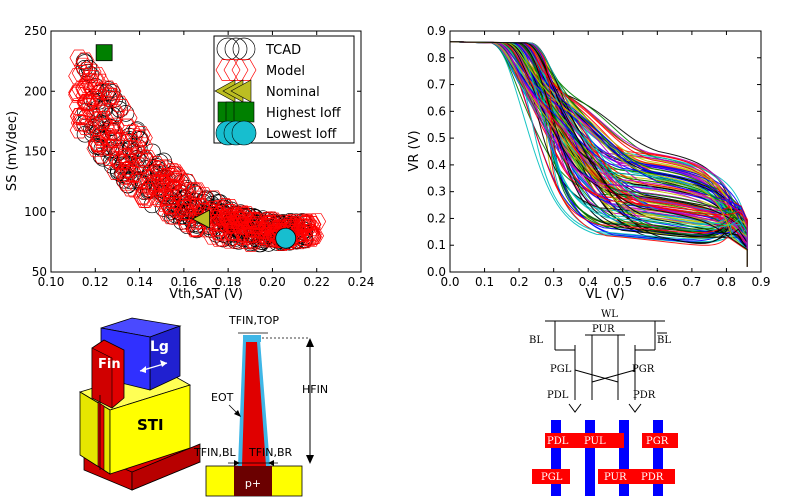 The width and height of the screenshot is (800, 500). Describe the element at coordinates (436, 31) in the screenshot. I see `y-tick-label: 0.9` at that location.